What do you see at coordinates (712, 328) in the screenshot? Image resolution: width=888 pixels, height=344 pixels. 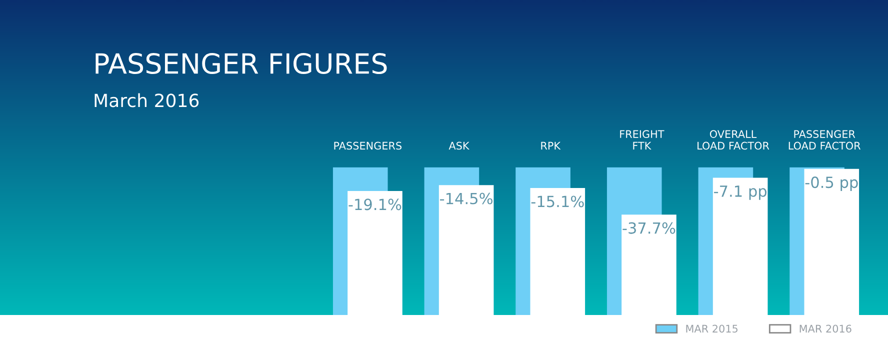 I see `legend-label: MAR 2015` at bounding box center [712, 328].